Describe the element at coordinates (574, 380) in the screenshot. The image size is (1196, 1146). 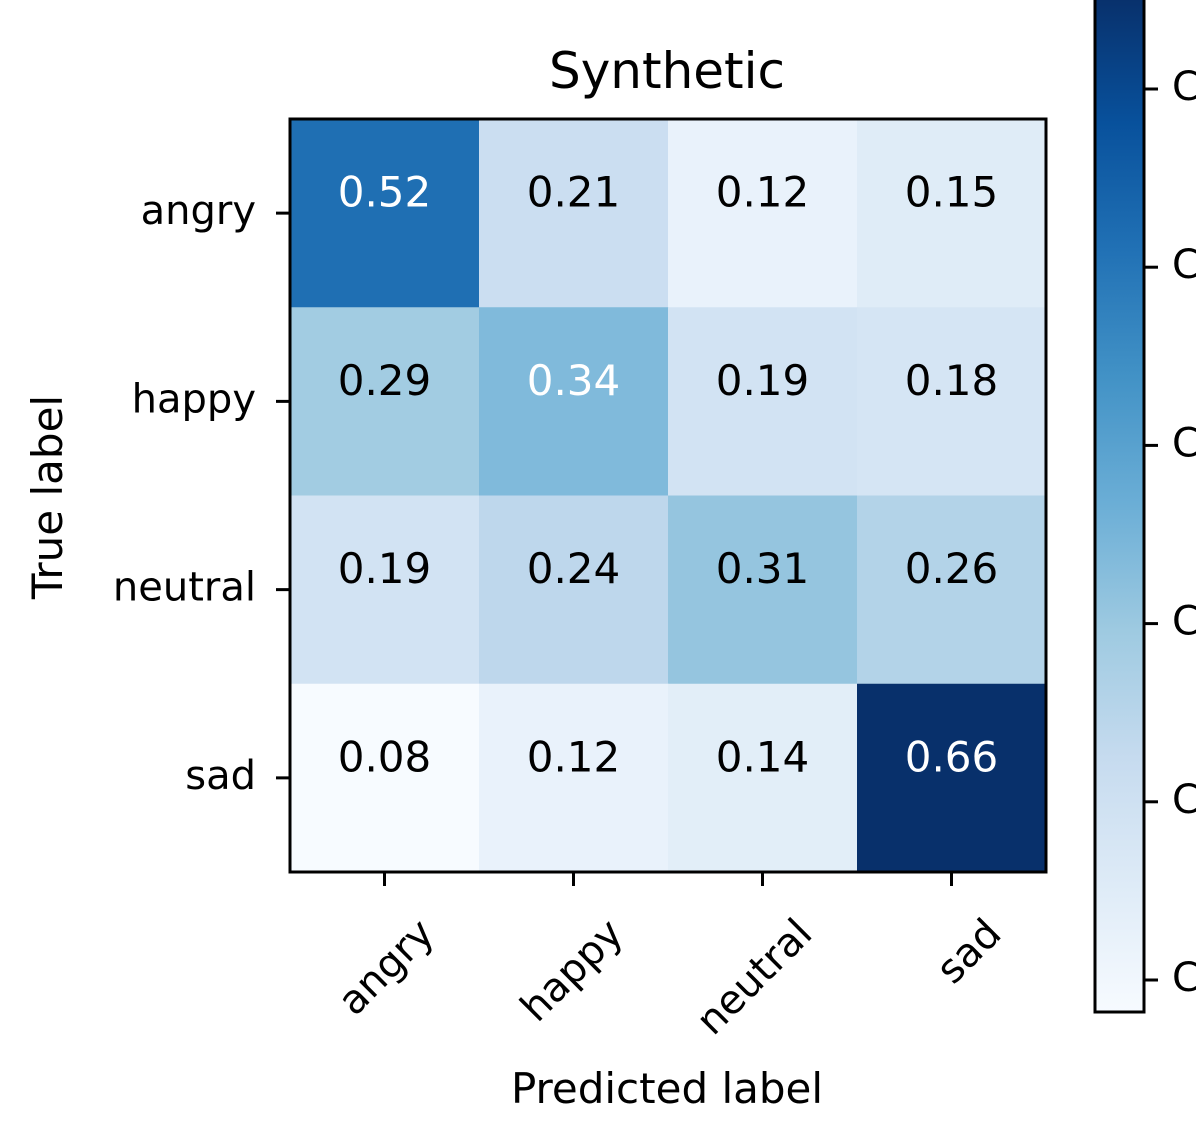
I see `cell-value-label: 0.34` at that location.